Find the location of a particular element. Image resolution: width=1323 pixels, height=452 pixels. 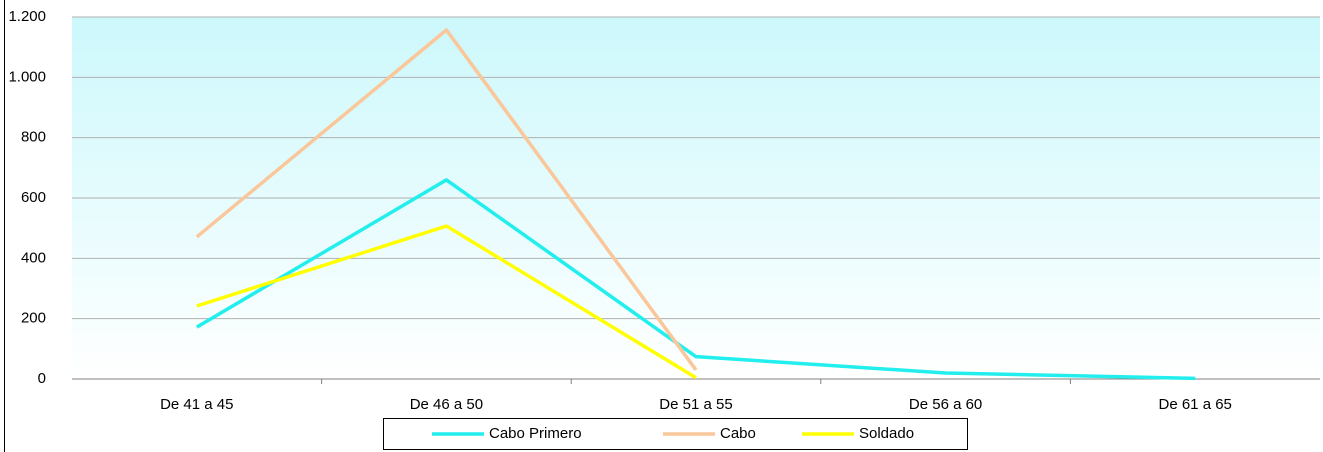

x-tick-label: De 61 a 65 is located at coordinates (1195, 404).